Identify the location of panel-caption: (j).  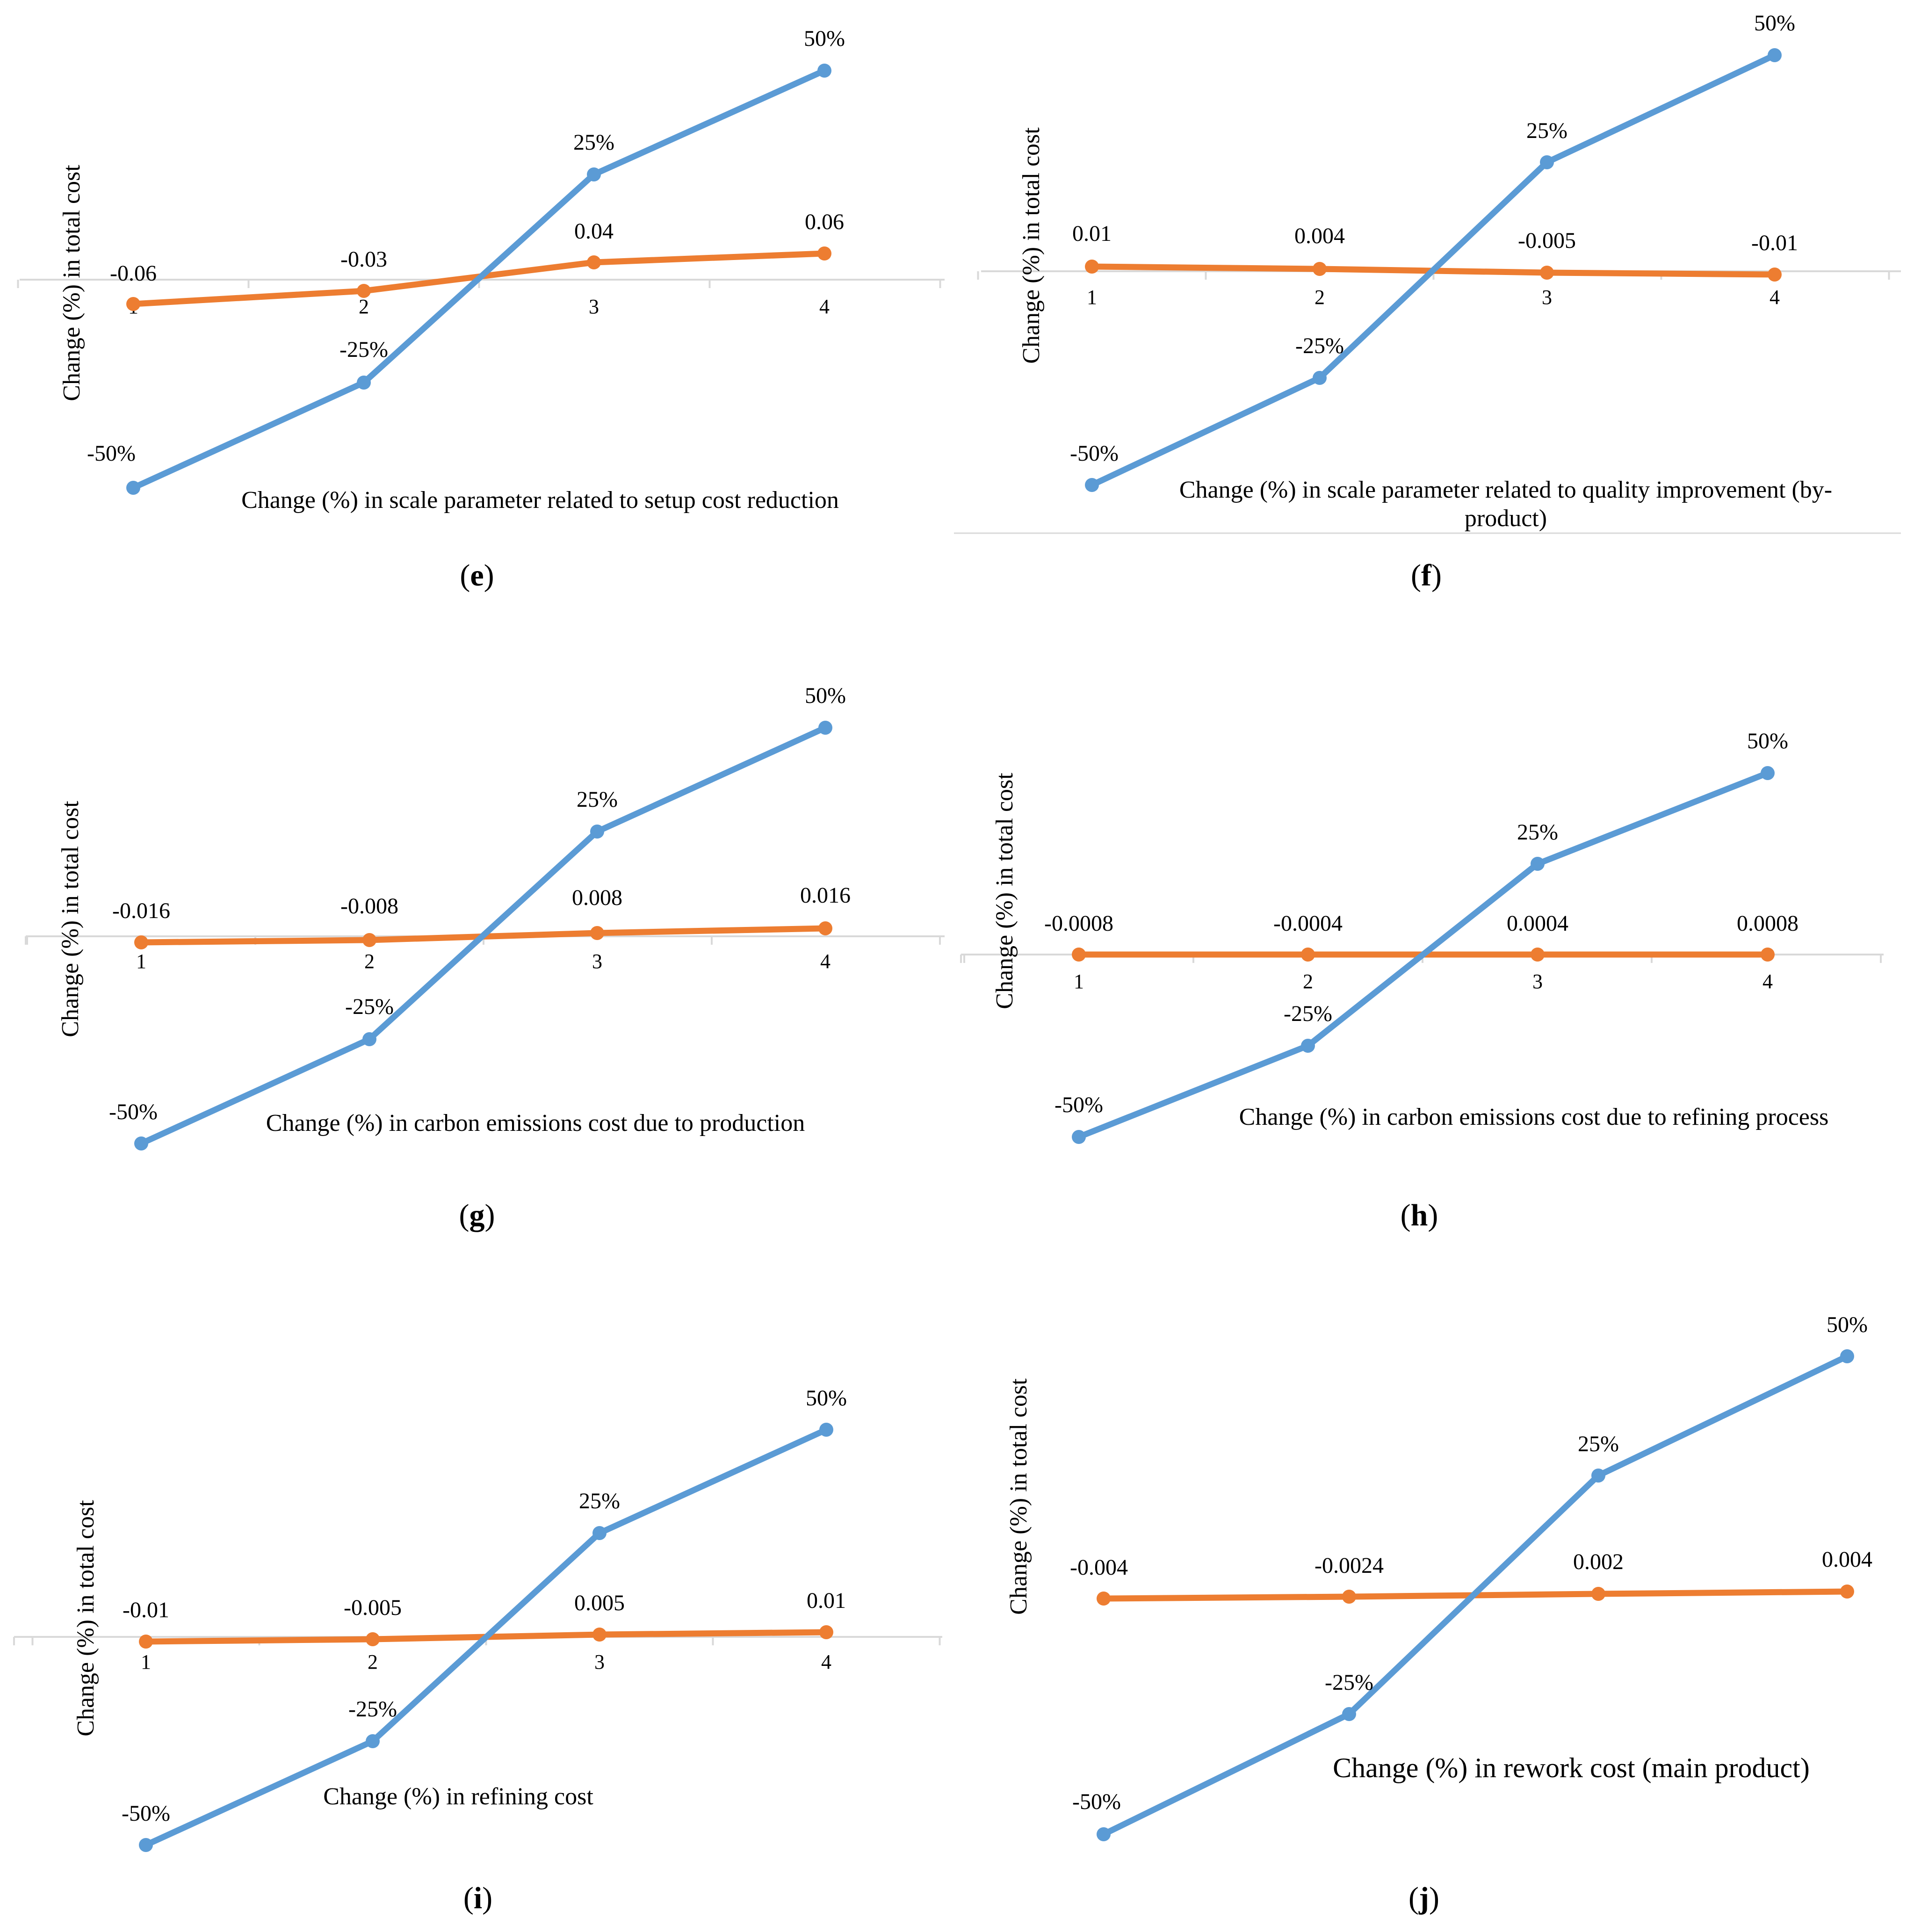
(1423, 1898).